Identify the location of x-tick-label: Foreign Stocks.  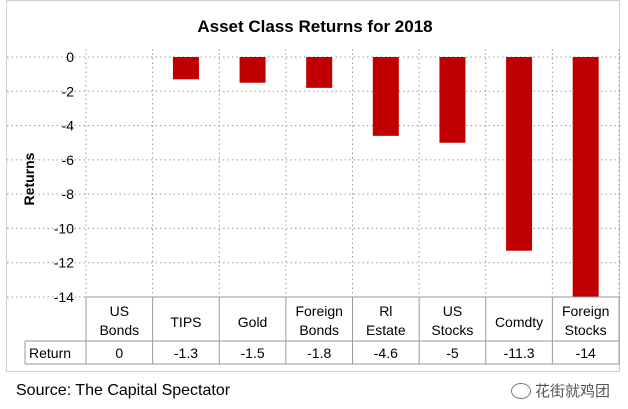
(585, 320).